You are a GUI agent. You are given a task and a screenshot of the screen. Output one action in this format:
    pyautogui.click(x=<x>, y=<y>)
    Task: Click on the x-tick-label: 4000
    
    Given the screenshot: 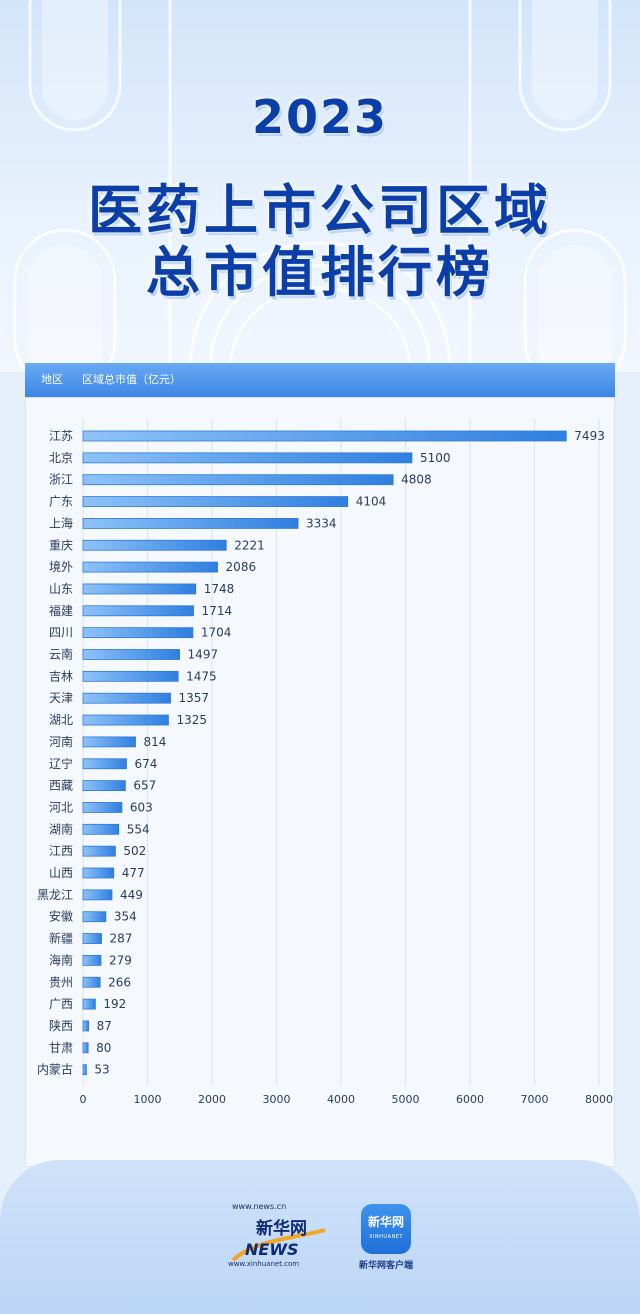 What is the action you would take?
    pyautogui.click(x=341, y=1099)
    